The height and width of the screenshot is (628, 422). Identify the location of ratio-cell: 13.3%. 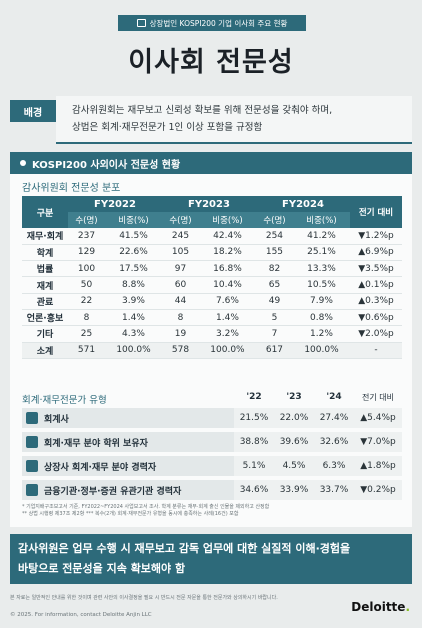
(321, 269).